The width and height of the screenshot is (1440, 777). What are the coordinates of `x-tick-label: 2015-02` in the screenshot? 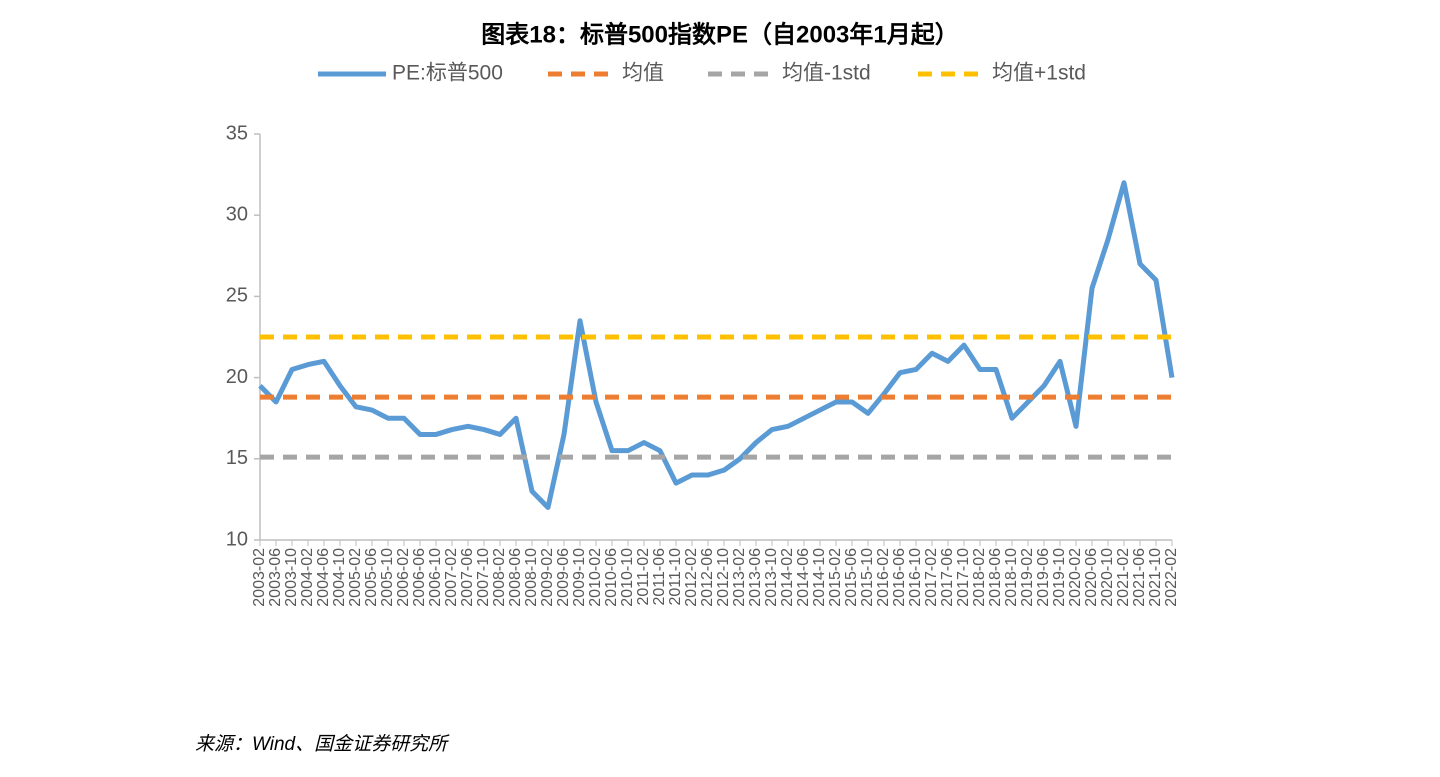 It's located at (835, 577).